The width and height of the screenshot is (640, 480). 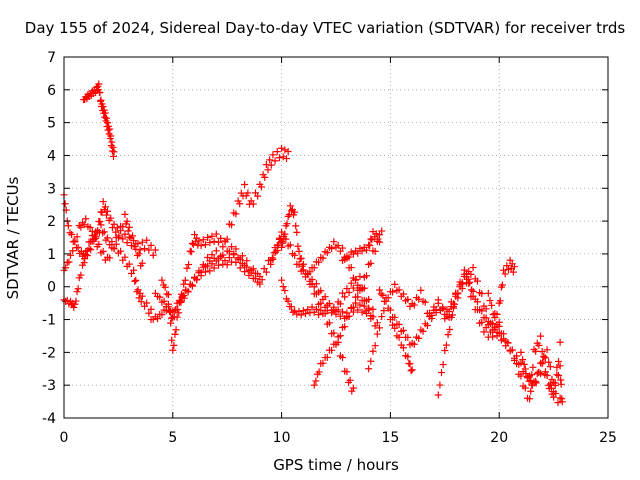 I want to click on x-tick-label: 15, so click(x=390, y=438).